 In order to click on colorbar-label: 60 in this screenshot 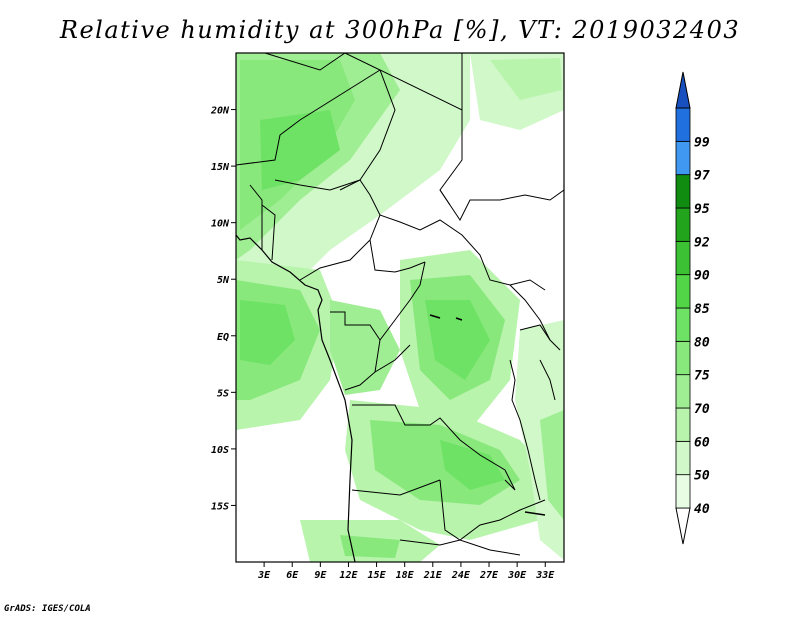, I will do `click(702, 442)`.